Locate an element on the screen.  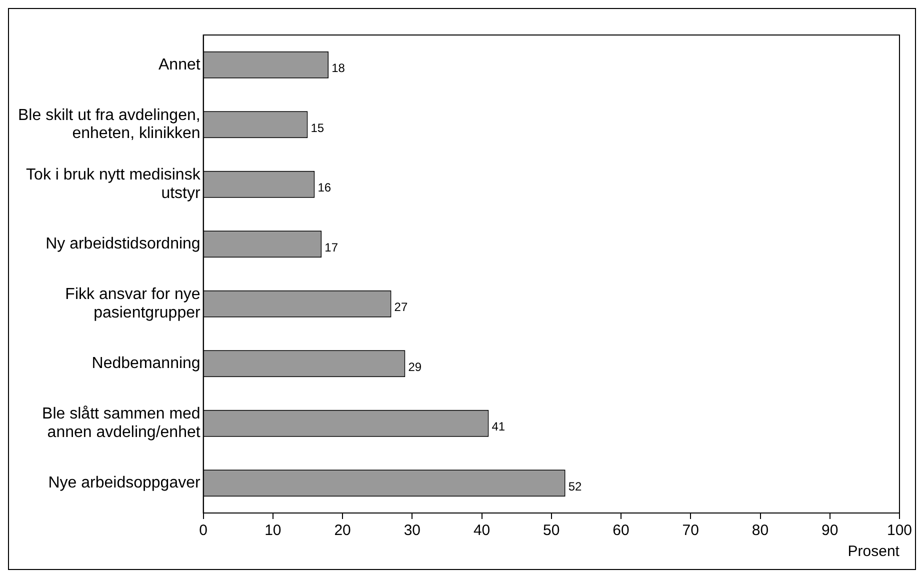
y-tick-label: Nye arbeidsoppgaver is located at coordinates (124, 483).